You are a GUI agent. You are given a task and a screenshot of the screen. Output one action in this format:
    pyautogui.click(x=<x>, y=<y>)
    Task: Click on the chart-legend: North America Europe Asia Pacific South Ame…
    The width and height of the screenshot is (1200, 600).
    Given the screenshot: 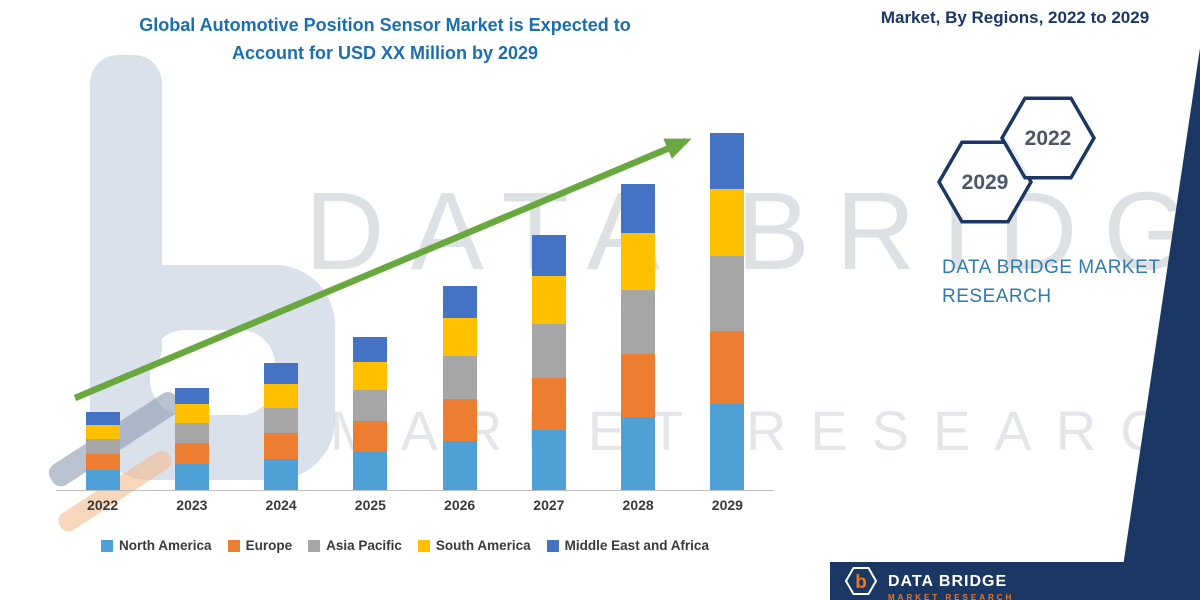 What is the action you would take?
    pyautogui.click(x=405, y=545)
    